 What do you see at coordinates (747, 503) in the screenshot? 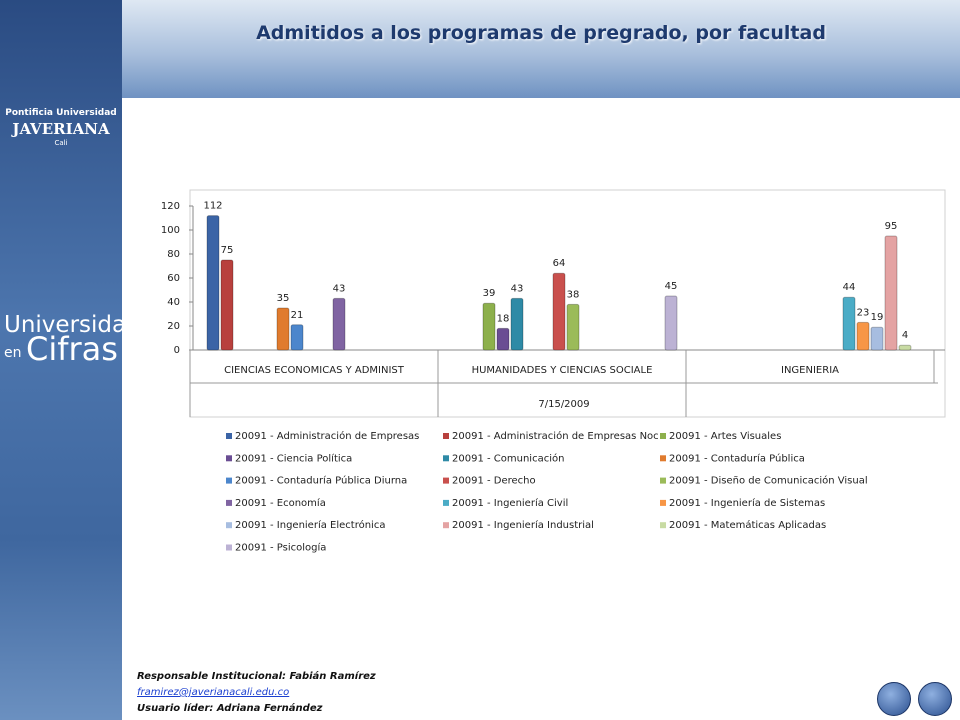
I see `legend-label: 20091 - Ingeniería de Sistemas` at bounding box center [747, 503].